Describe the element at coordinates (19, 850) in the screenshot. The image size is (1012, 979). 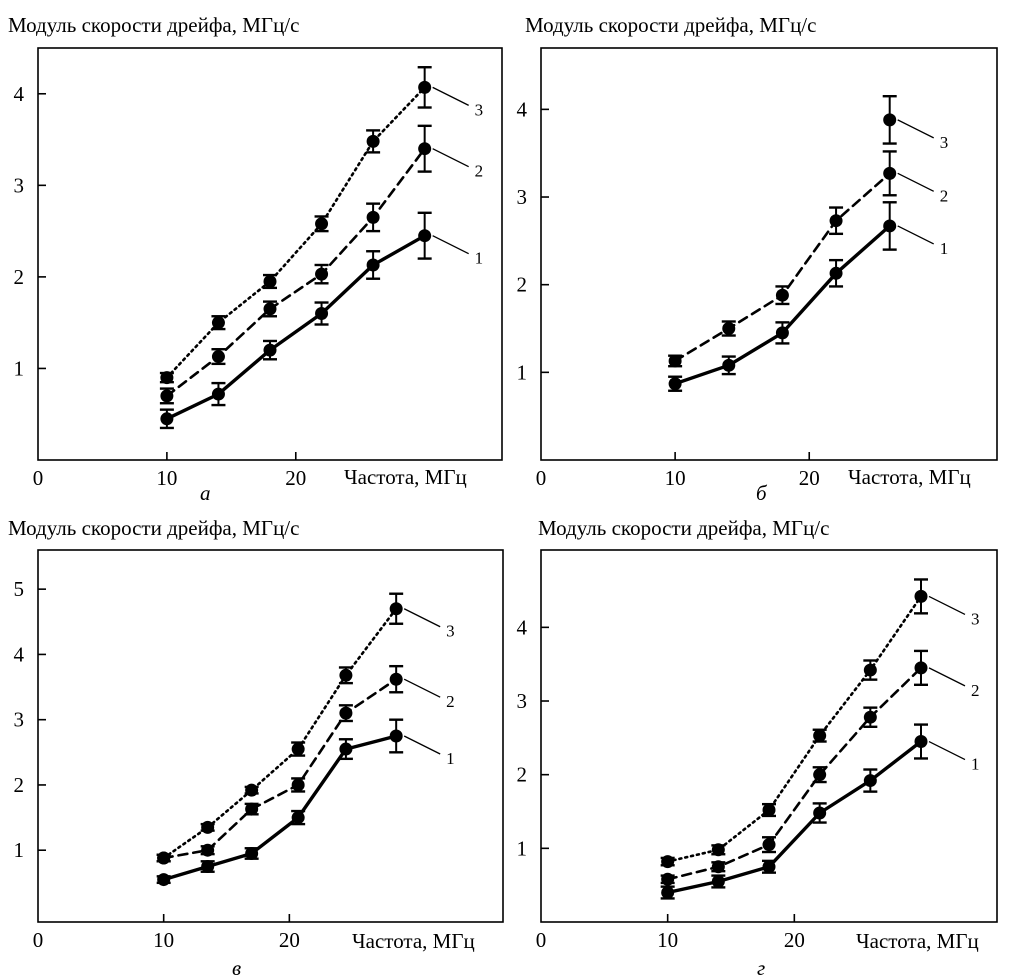
I see `y-tick-label: 1` at that location.